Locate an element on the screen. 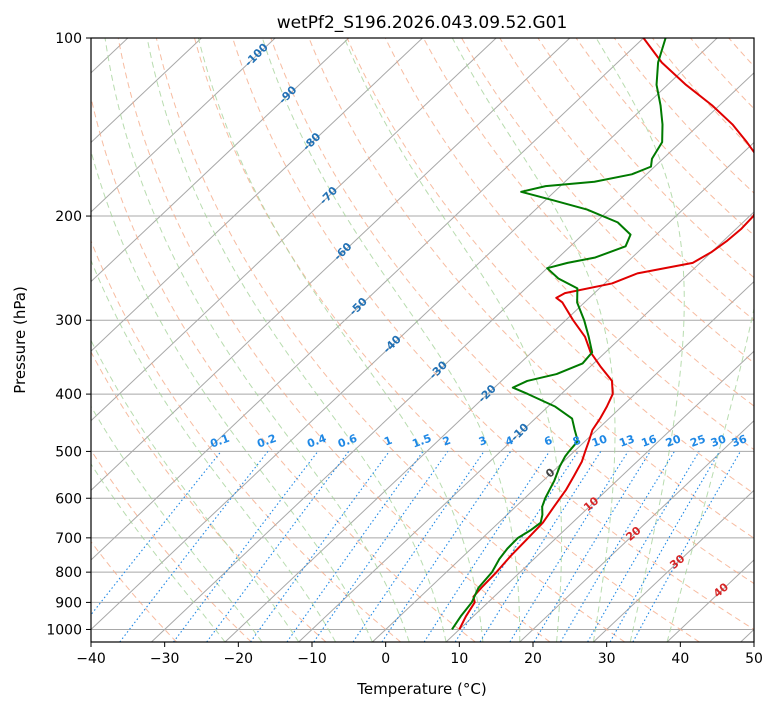  x-tick-label: 50 is located at coordinates (754, 659).